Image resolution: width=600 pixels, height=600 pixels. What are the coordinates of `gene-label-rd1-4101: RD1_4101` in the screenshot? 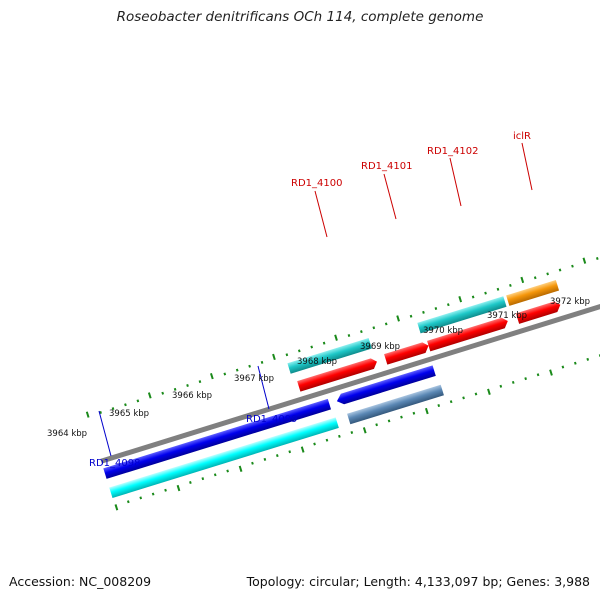 It's located at (386, 166).